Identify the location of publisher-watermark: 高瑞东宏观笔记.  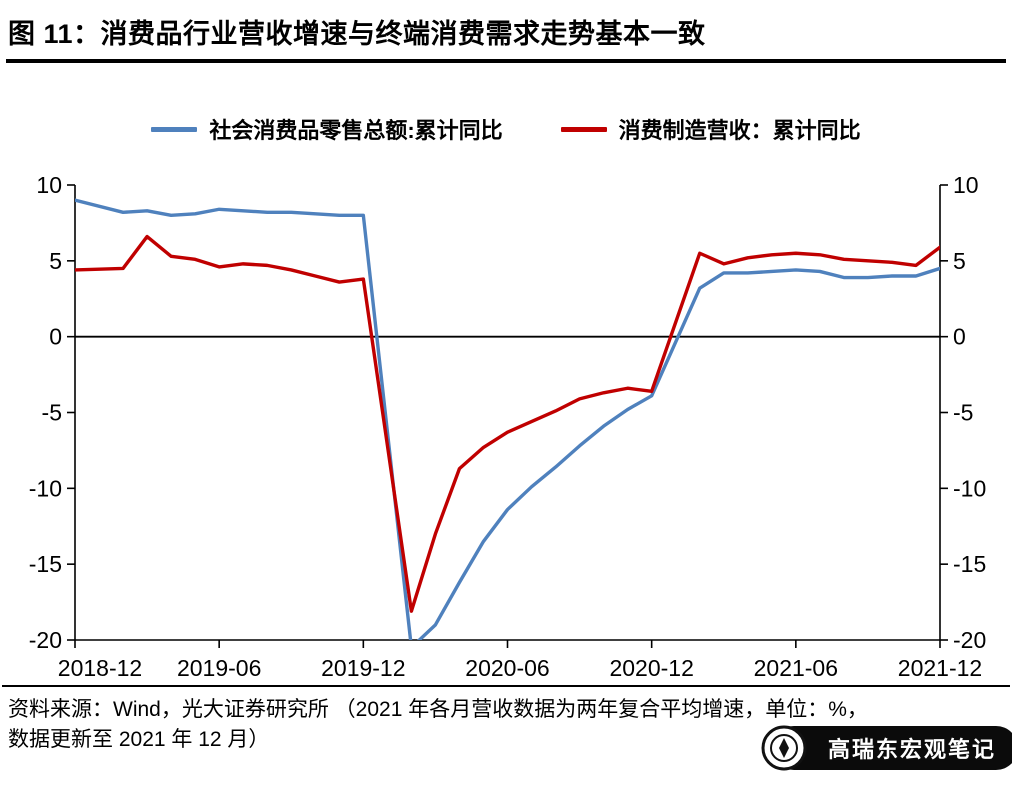
(886, 748).